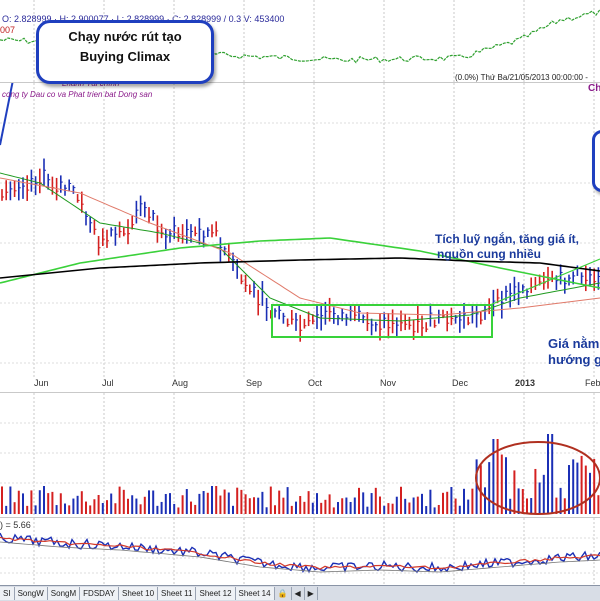 This screenshot has height=601, width=600. I want to click on indicator-value: ) = 5.66, so click(15, 525).